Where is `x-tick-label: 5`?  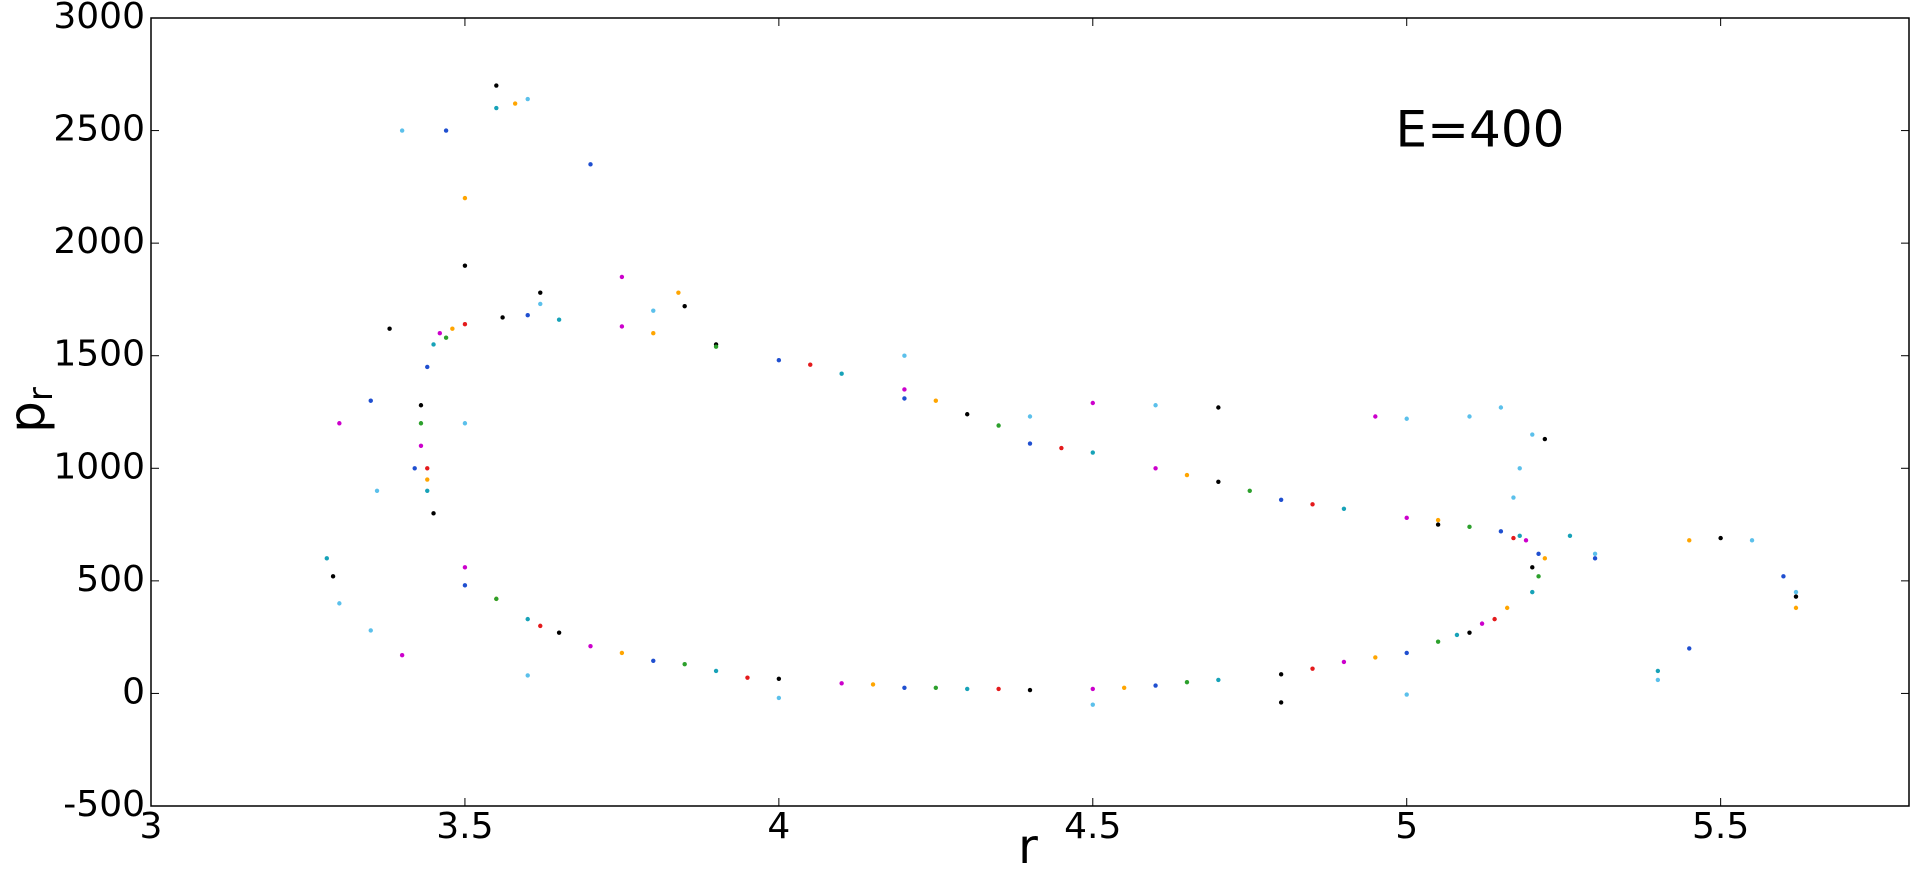 x-tick-label: 5 is located at coordinates (1406, 826).